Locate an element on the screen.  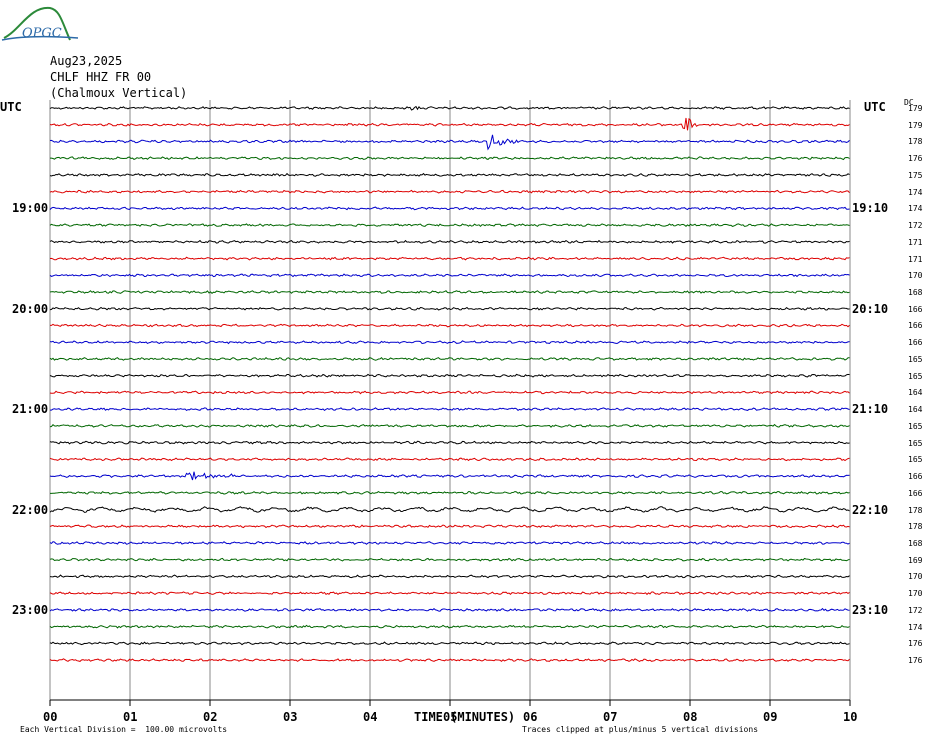
dc-title: DC is located at coordinates (909, 102).